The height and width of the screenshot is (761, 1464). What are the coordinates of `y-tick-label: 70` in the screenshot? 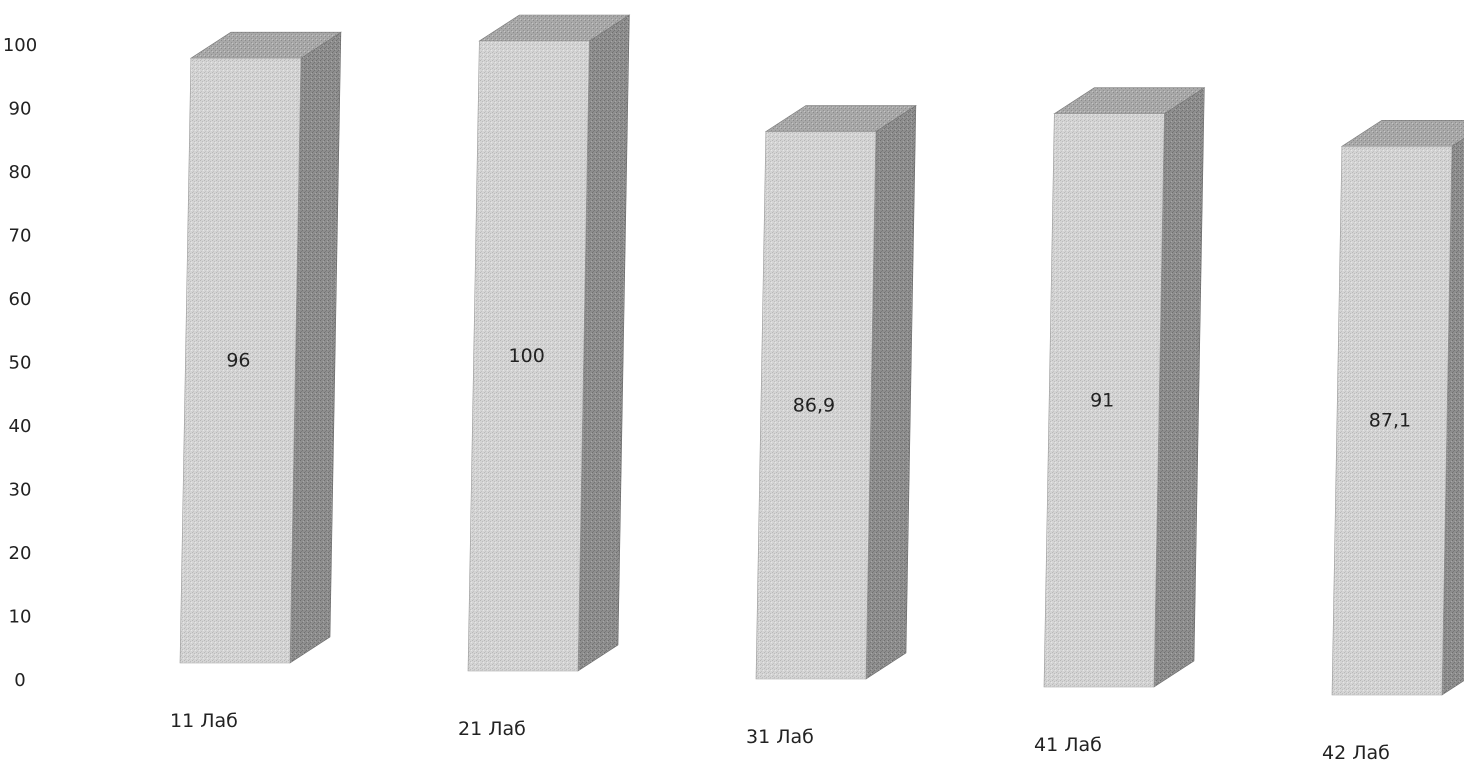 It's located at (20, 236).